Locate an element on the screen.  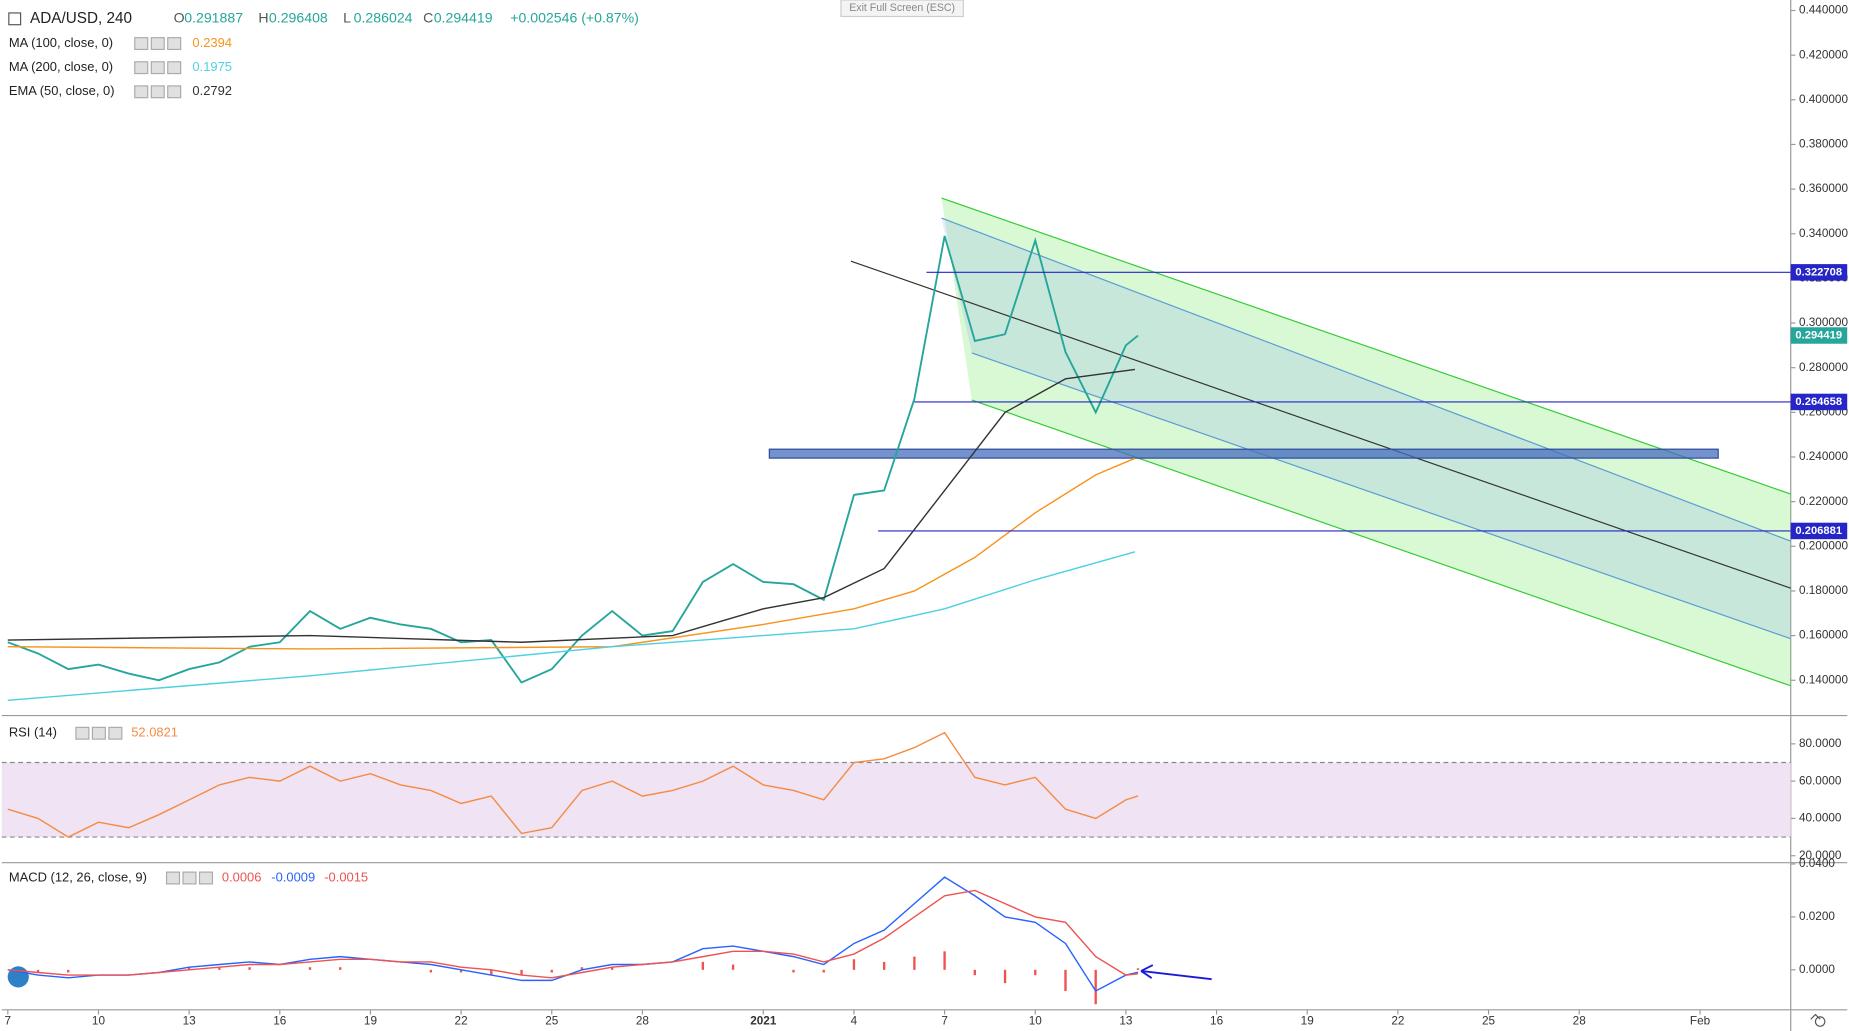
indicator-name: EMA (50, close, 0) is located at coordinates (62, 90).